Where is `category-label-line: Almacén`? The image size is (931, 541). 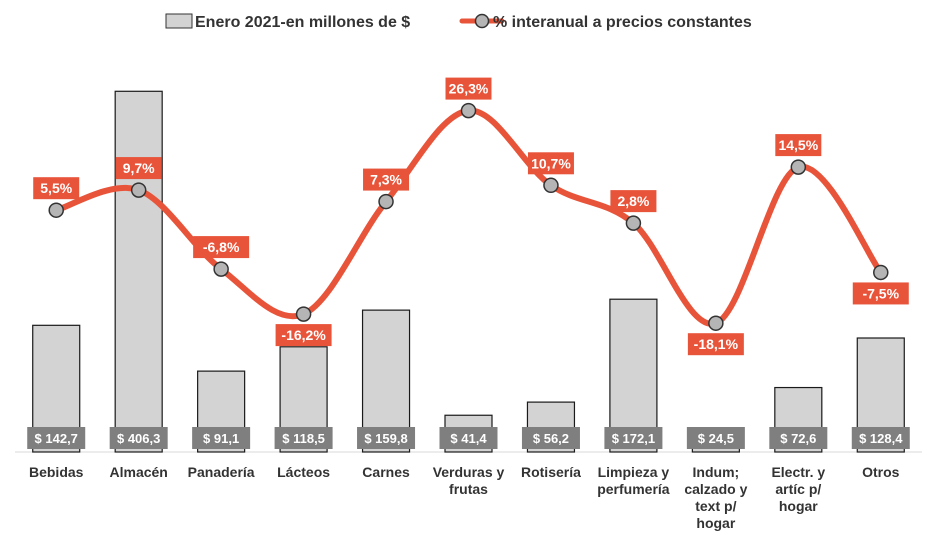 category-label-line: Almacén is located at coordinates (139, 472).